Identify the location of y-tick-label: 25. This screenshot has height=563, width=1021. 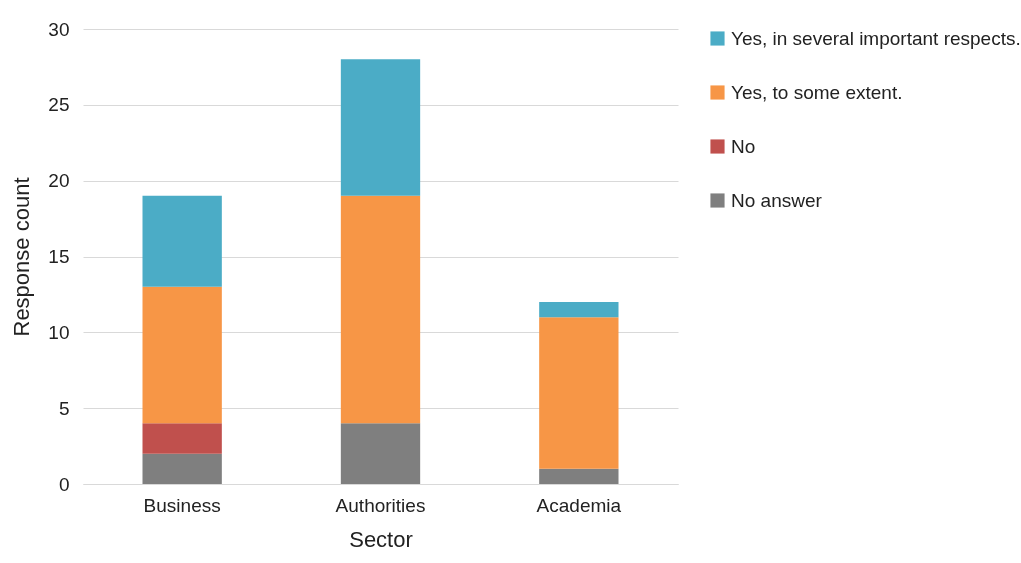
(59, 105).